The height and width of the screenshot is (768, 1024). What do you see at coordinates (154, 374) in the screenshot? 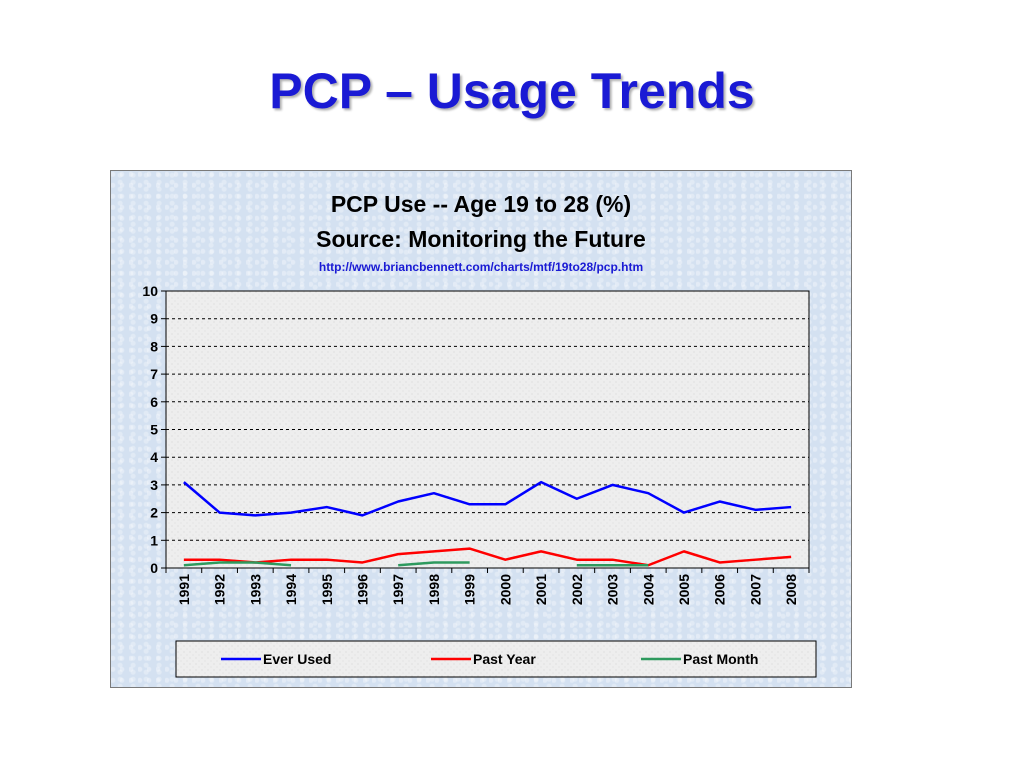
I see `y-tick-label: 7` at bounding box center [154, 374].